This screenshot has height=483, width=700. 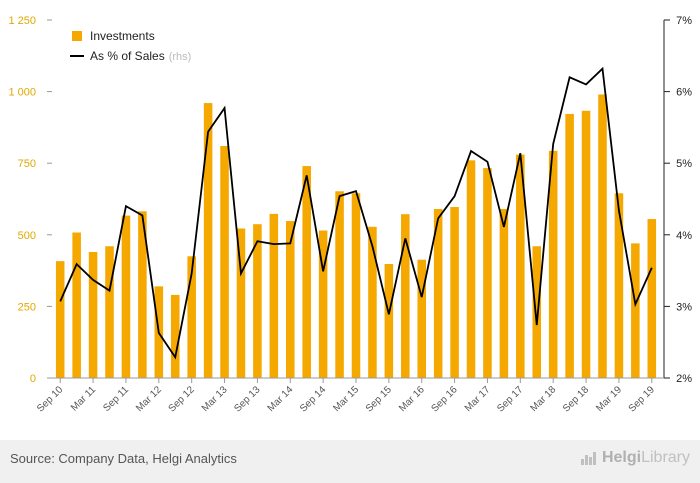 What do you see at coordinates (27, 307) in the screenshot?
I see `left-tick-label: 250` at bounding box center [27, 307].